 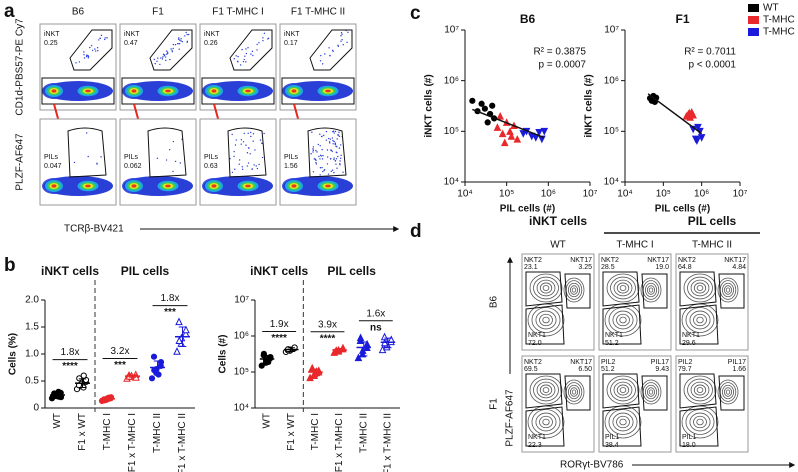 I want to click on column-title: F1, so click(x=158, y=12).